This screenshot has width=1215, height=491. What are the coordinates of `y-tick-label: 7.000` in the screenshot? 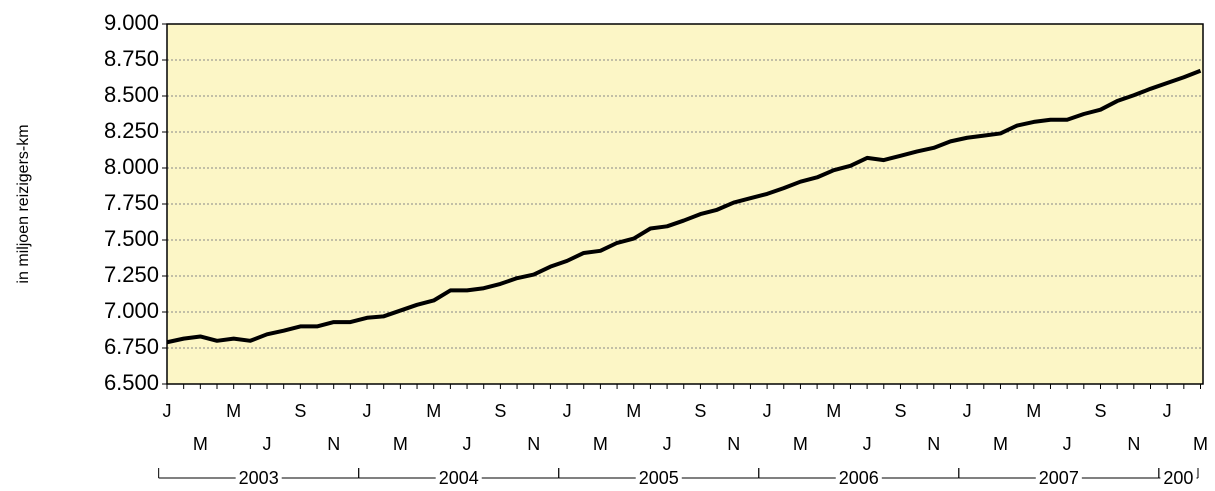 It's located at (131, 310).